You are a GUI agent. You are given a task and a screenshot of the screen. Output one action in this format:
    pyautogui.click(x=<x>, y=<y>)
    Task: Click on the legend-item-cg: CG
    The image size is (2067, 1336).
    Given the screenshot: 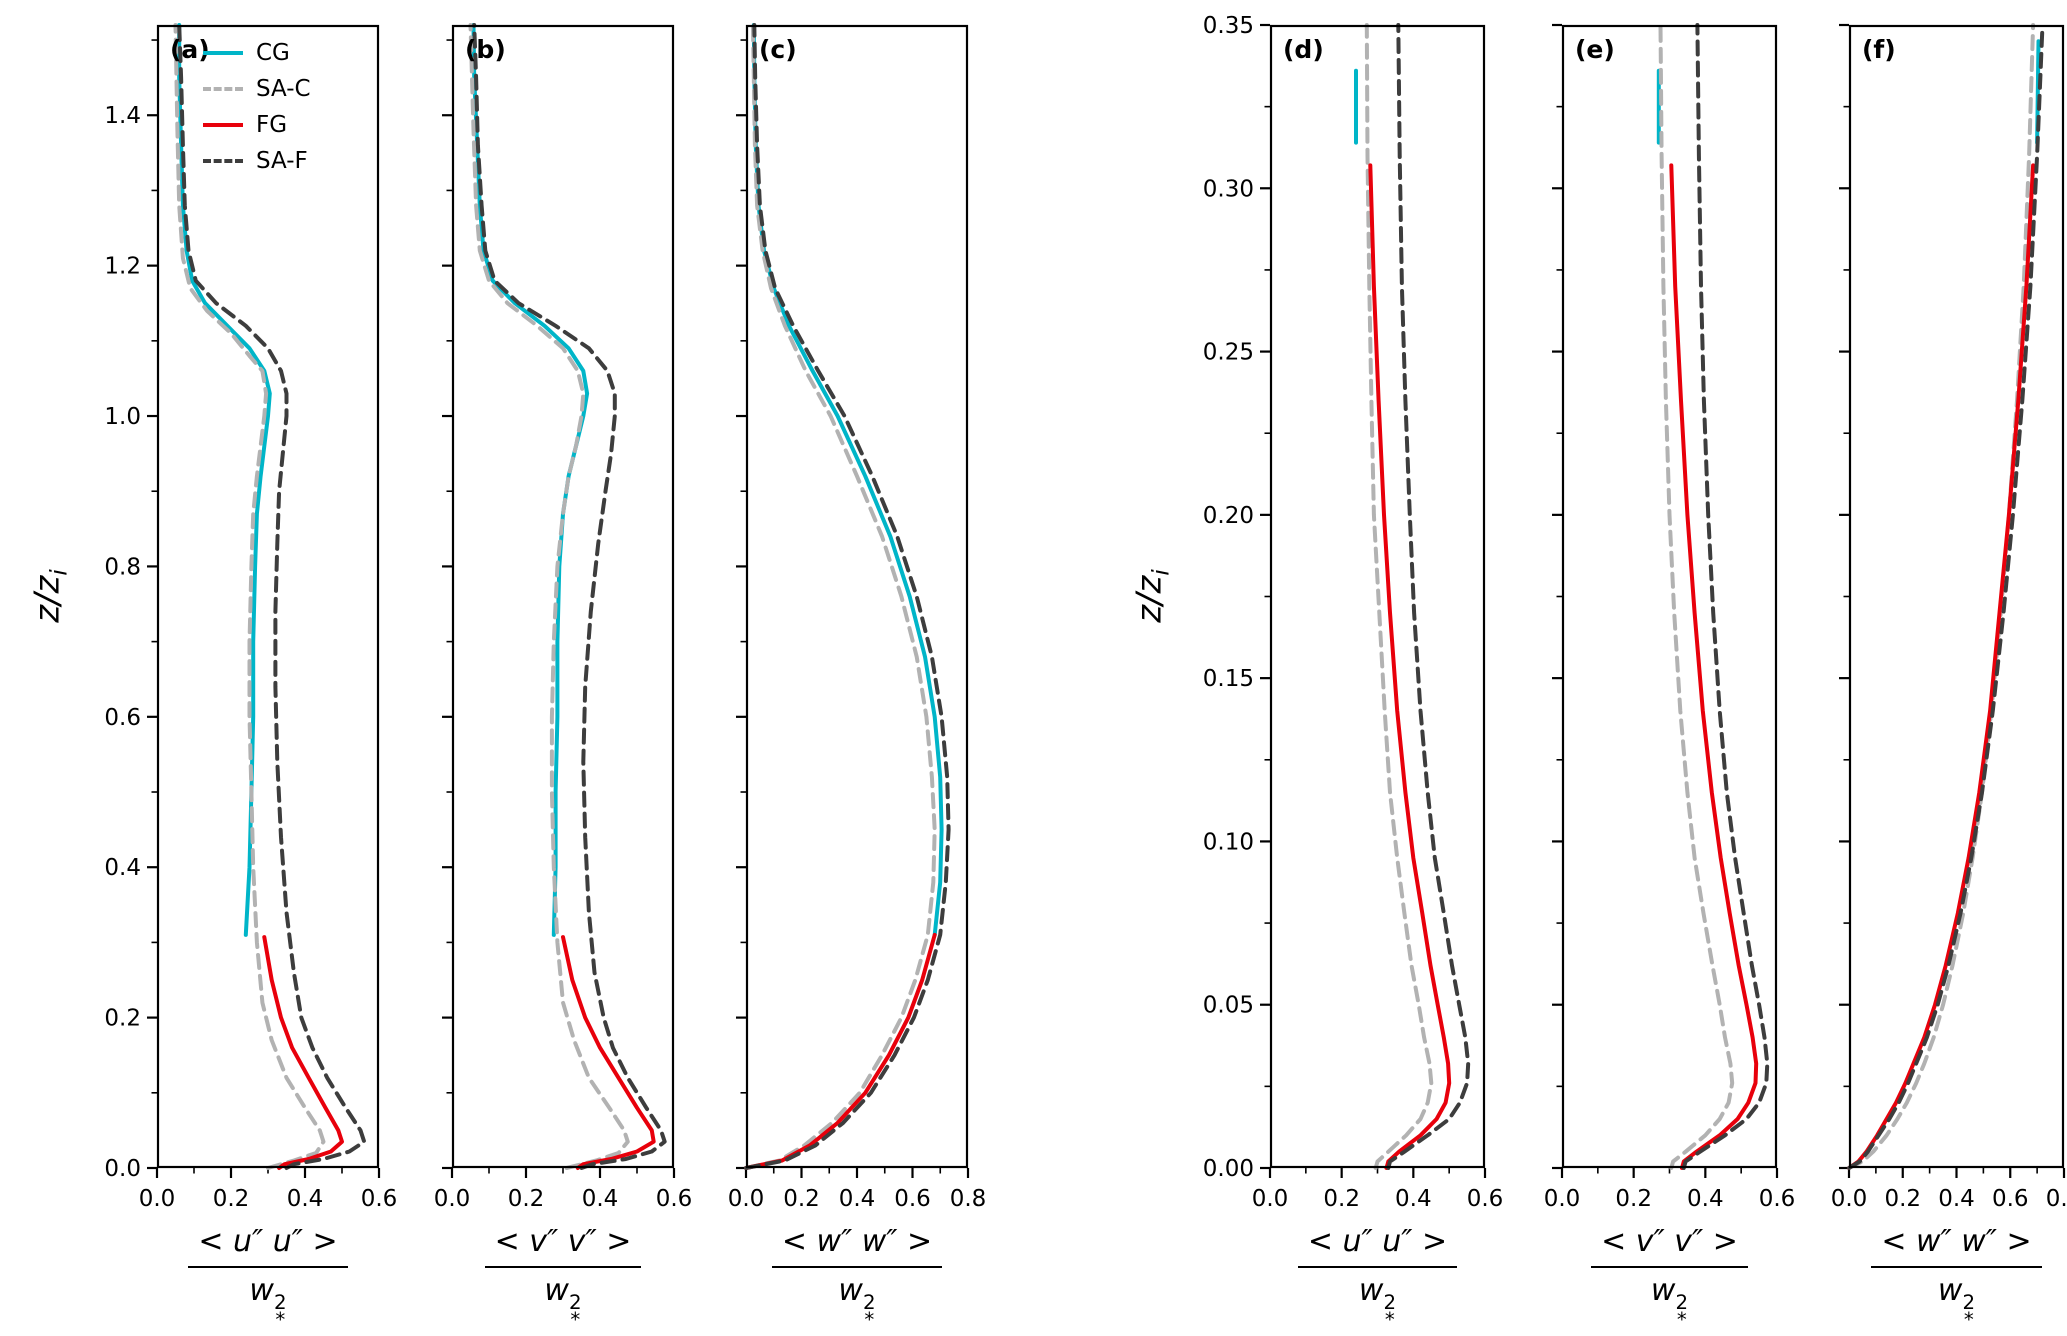 What is the action you would take?
    pyautogui.click(x=257, y=53)
    